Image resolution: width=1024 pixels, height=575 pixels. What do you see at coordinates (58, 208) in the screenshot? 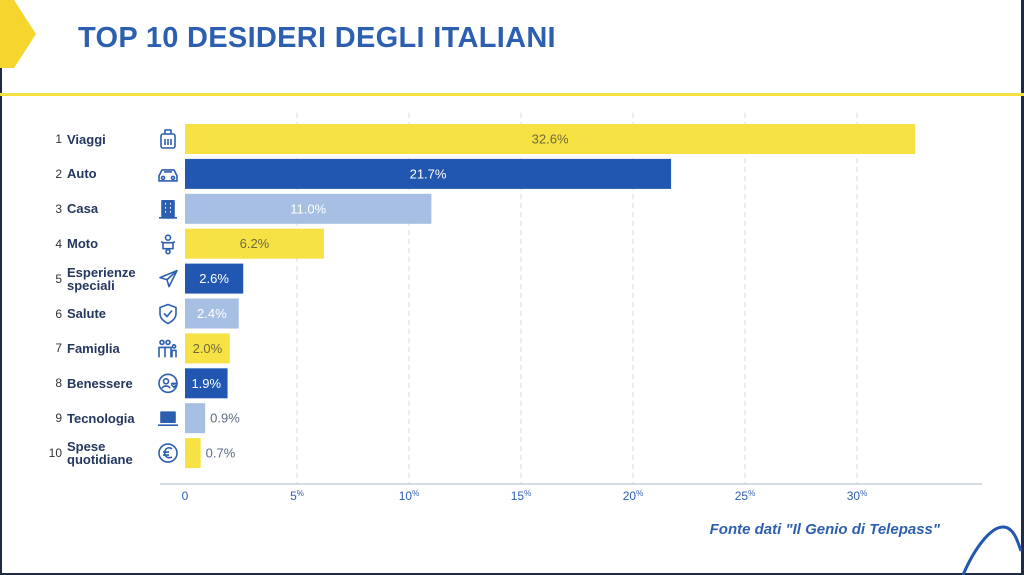
I see `category-rank: 3` at bounding box center [58, 208].